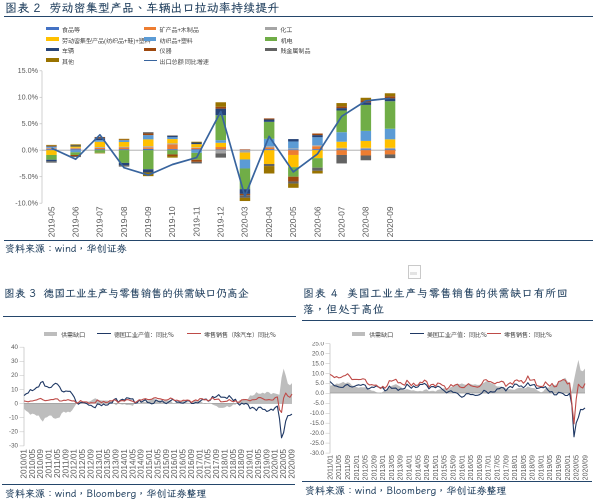  What do you see at coordinates (293, 221) in the screenshot?
I see `svg-text: 2020-05` at bounding box center [293, 221].